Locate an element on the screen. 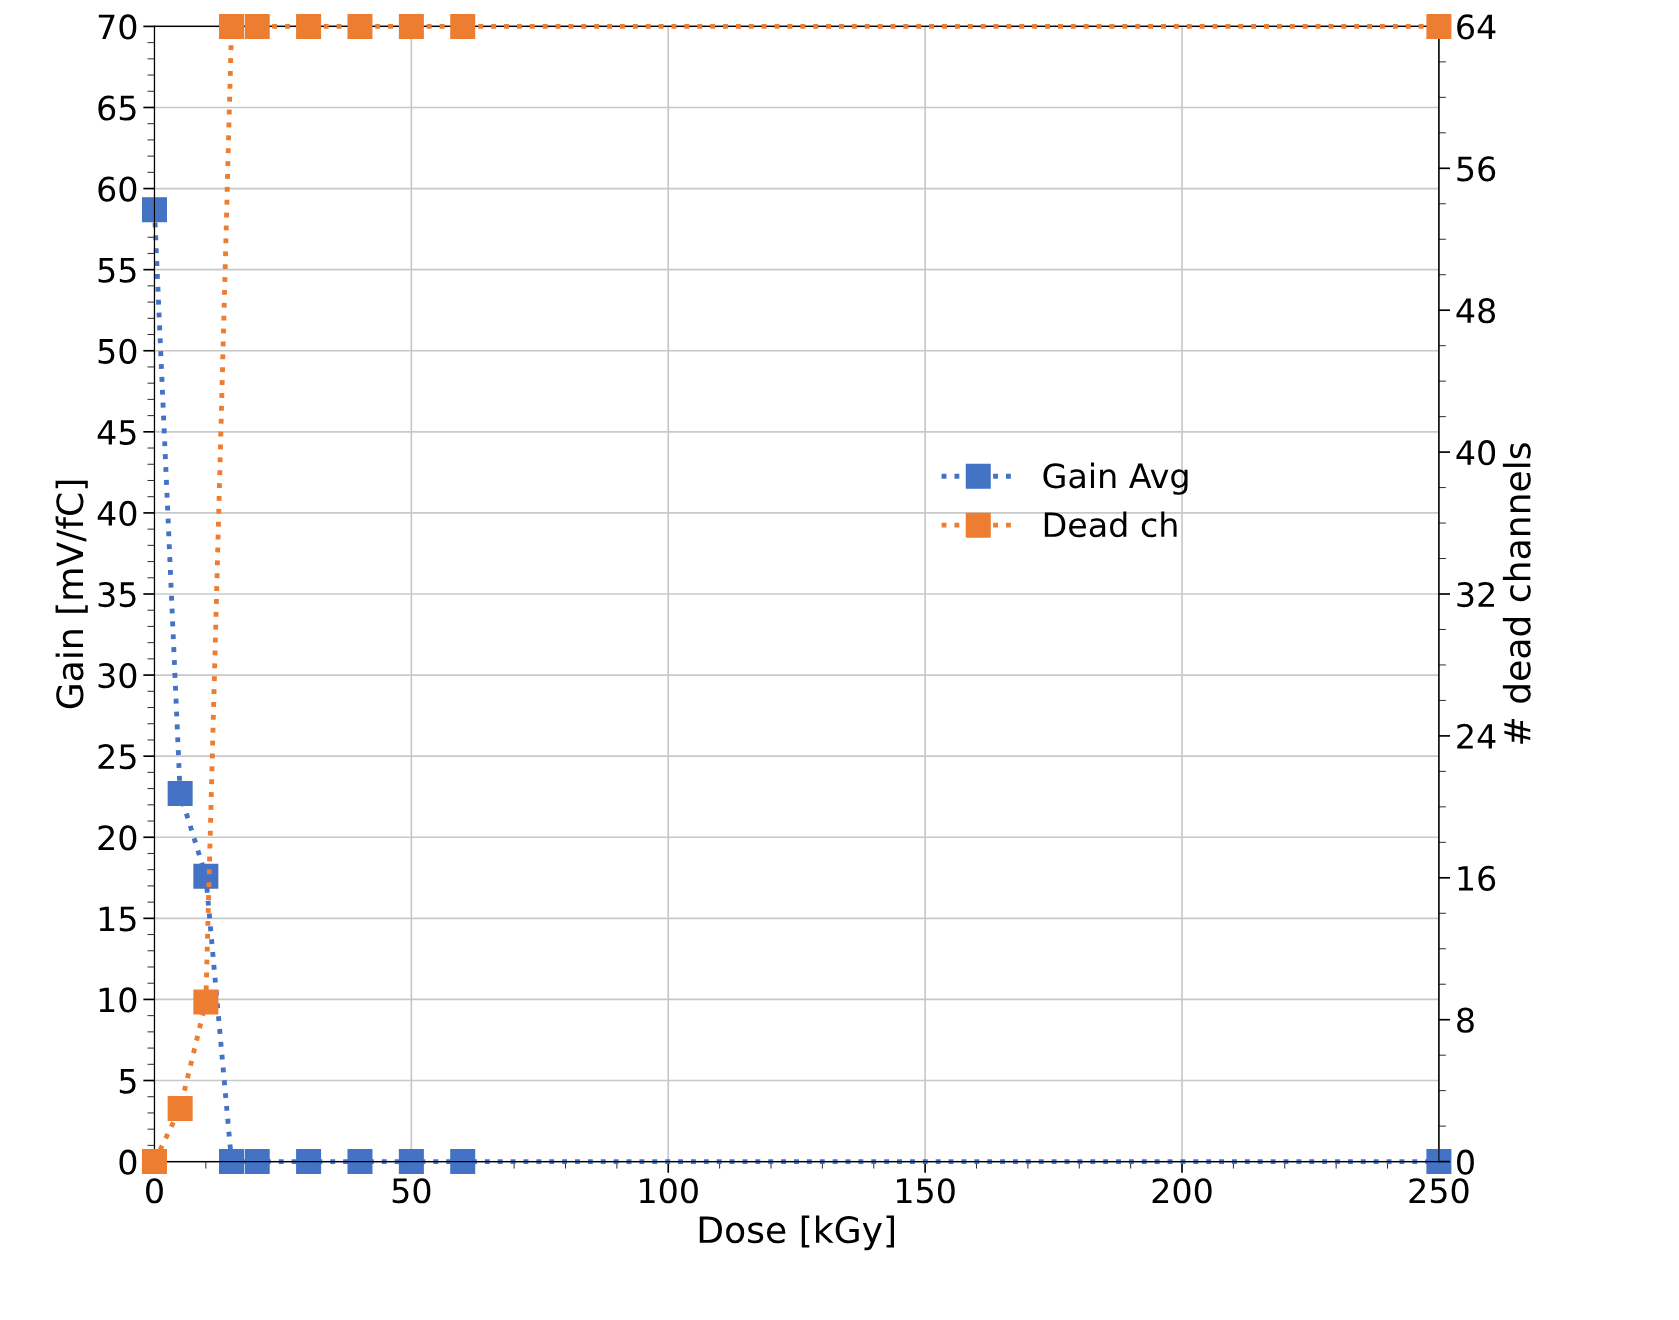 The width and height of the screenshot is (1679, 1320). y2-tick-label: 16 is located at coordinates (1477, 878).